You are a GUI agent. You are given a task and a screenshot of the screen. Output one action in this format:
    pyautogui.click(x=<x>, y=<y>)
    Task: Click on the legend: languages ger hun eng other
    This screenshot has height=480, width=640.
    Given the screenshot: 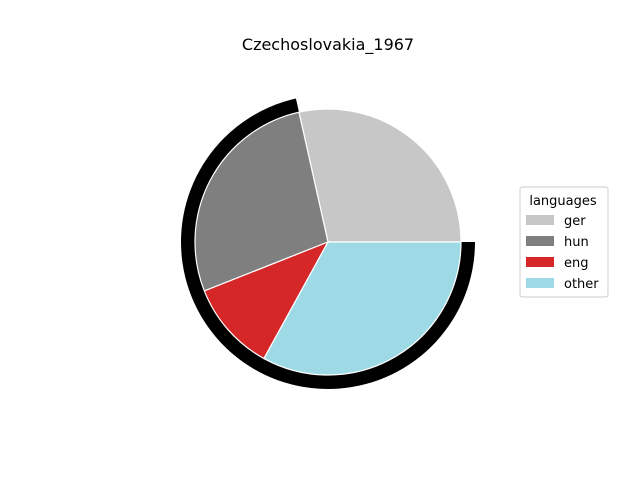 What is the action you would take?
    pyautogui.click(x=564, y=242)
    